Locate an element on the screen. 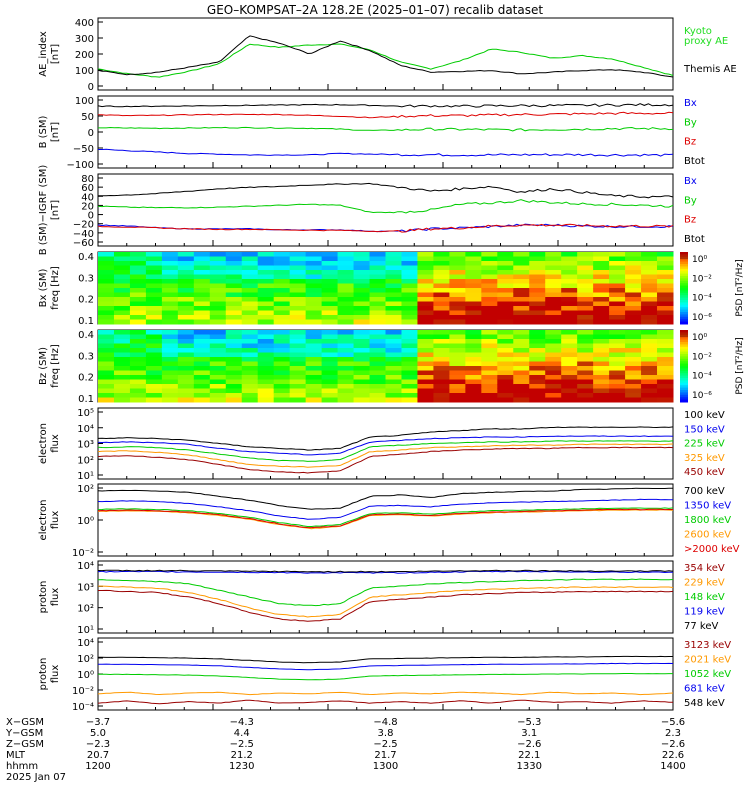 The width and height of the screenshot is (750, 800). axis-mlt-value: 22.6 is located at coordinates (673, 755).